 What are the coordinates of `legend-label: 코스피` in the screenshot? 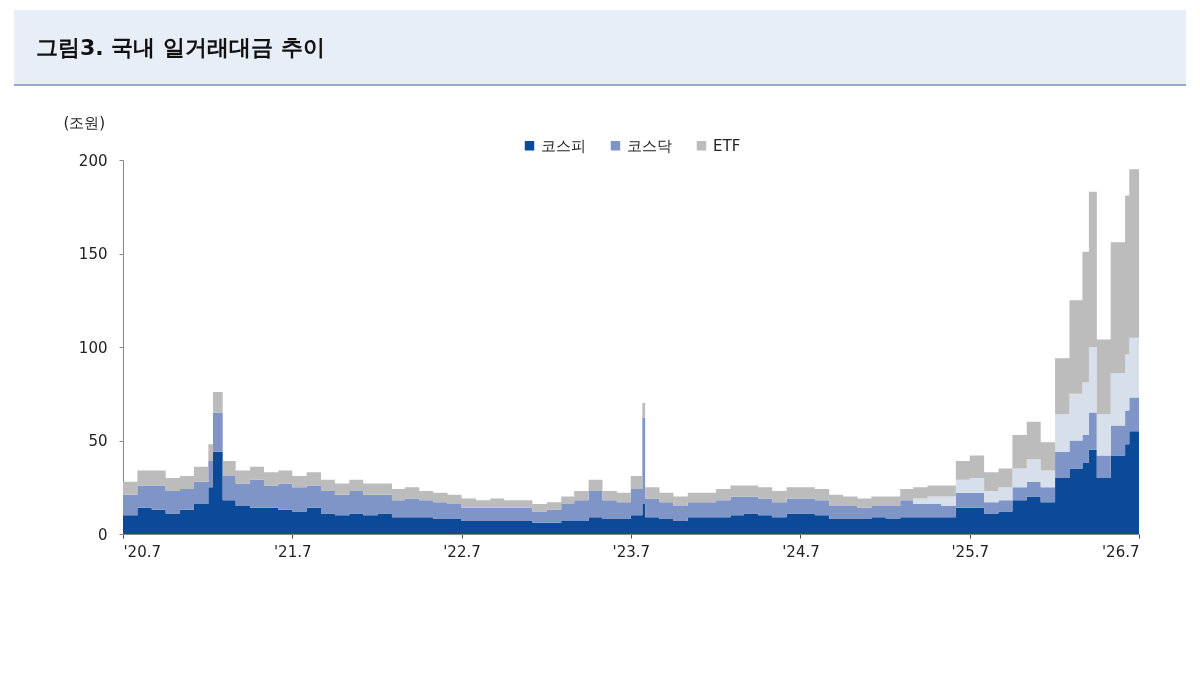 It's located at (563, 145).